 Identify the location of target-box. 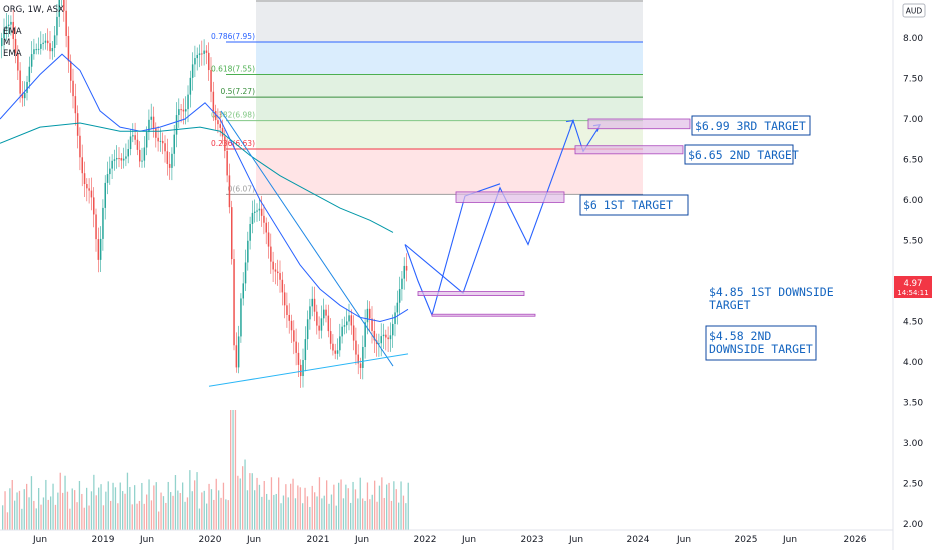
(471, 293).